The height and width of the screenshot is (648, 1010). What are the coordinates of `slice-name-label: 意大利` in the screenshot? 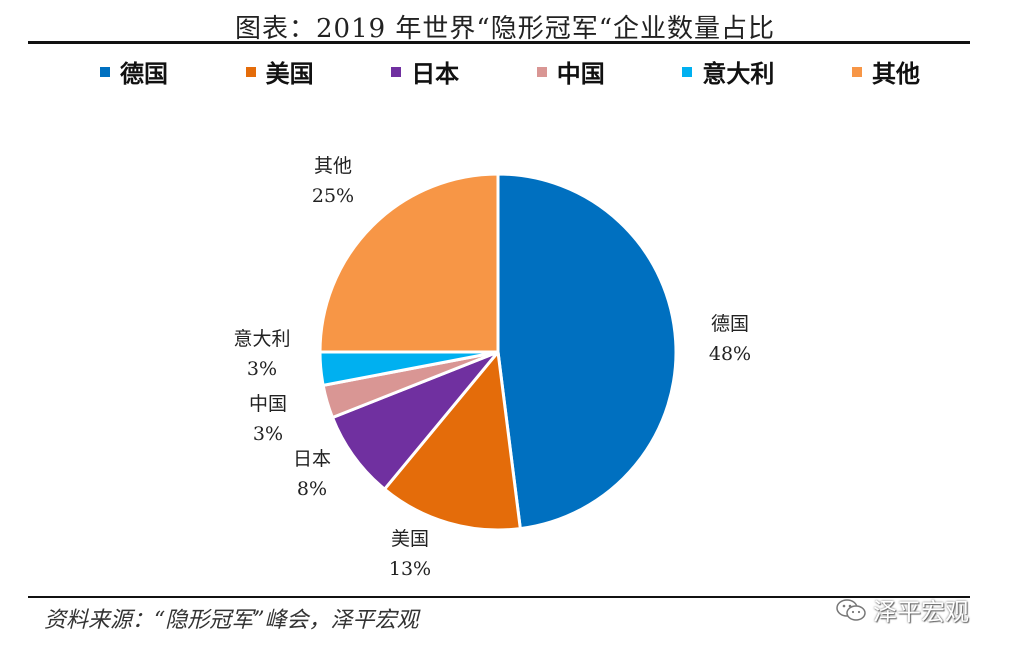 It's located at (261, 339).